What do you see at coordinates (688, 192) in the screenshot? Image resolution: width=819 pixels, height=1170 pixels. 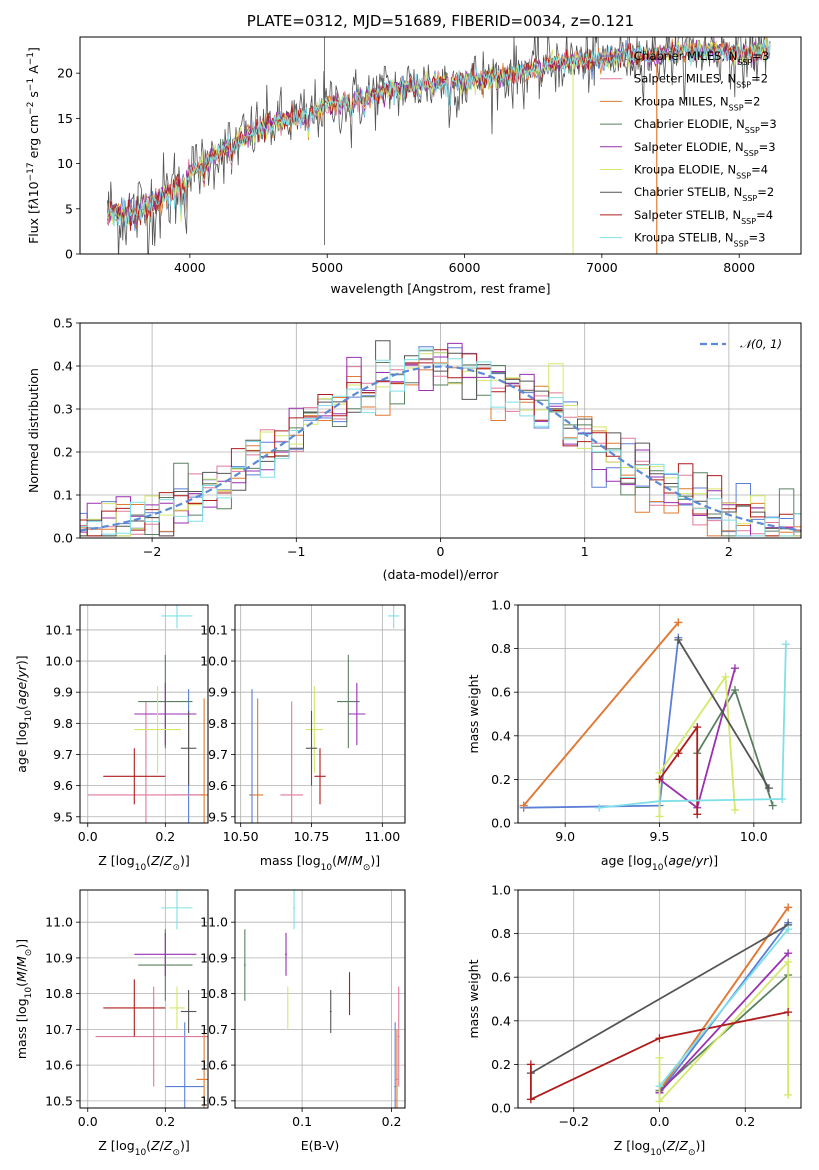 I see `legend-text: Chabrier STELIB, N` at bounding box center [688, 192].